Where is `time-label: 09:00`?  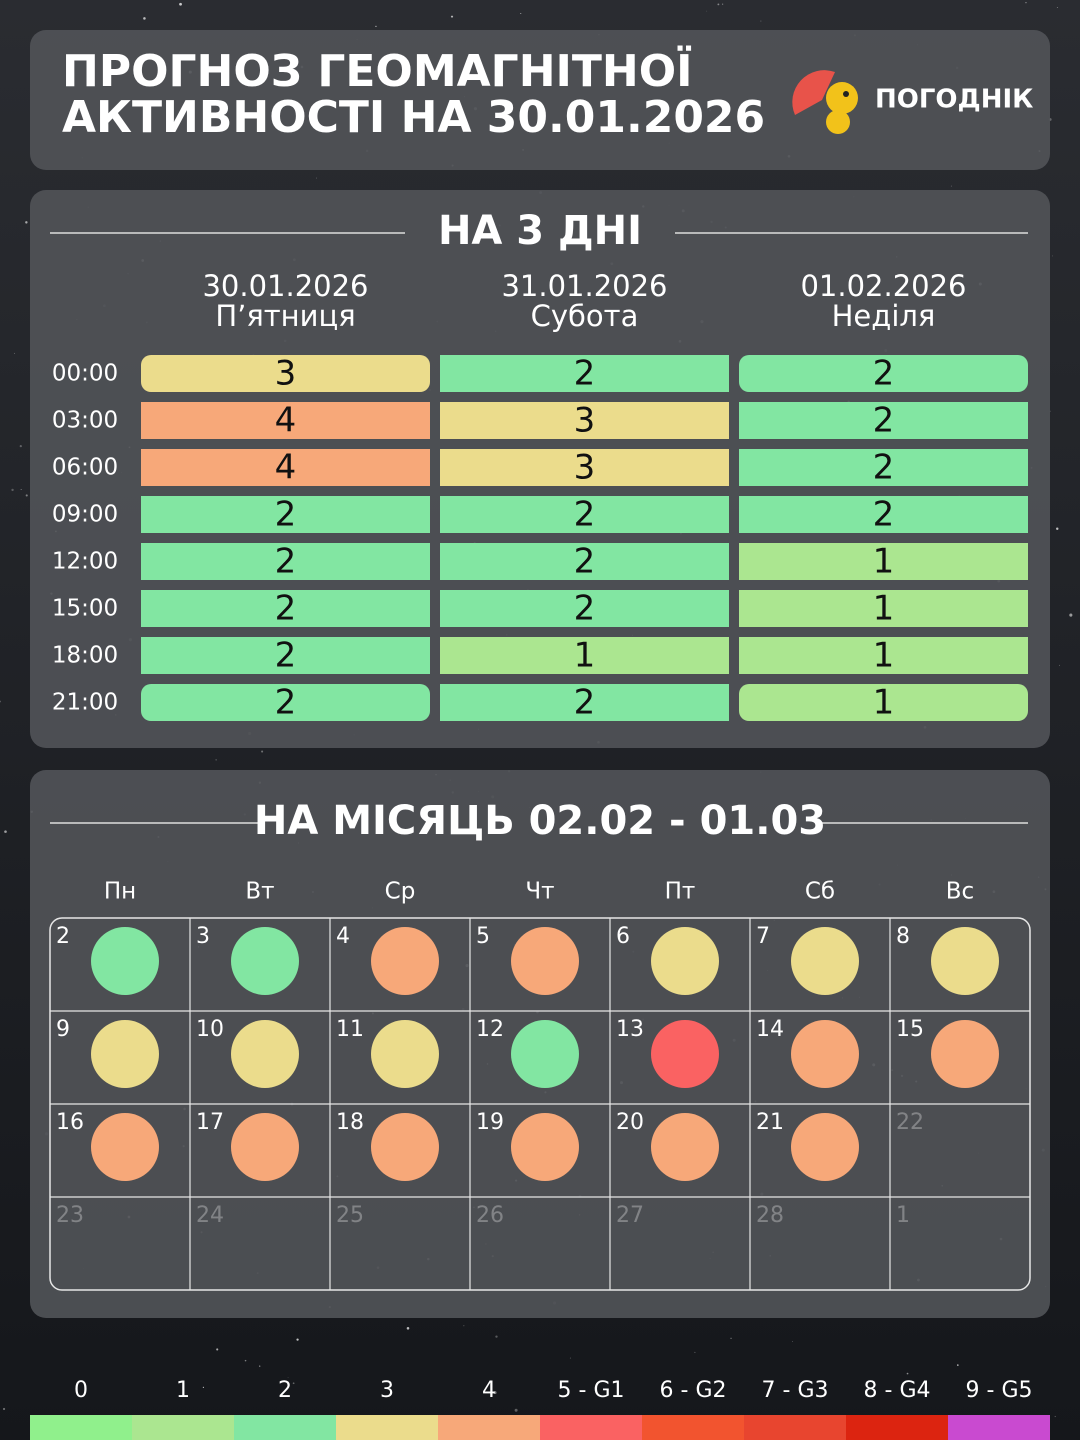
time-label: 09:00 is located at coordinates (85, 515).